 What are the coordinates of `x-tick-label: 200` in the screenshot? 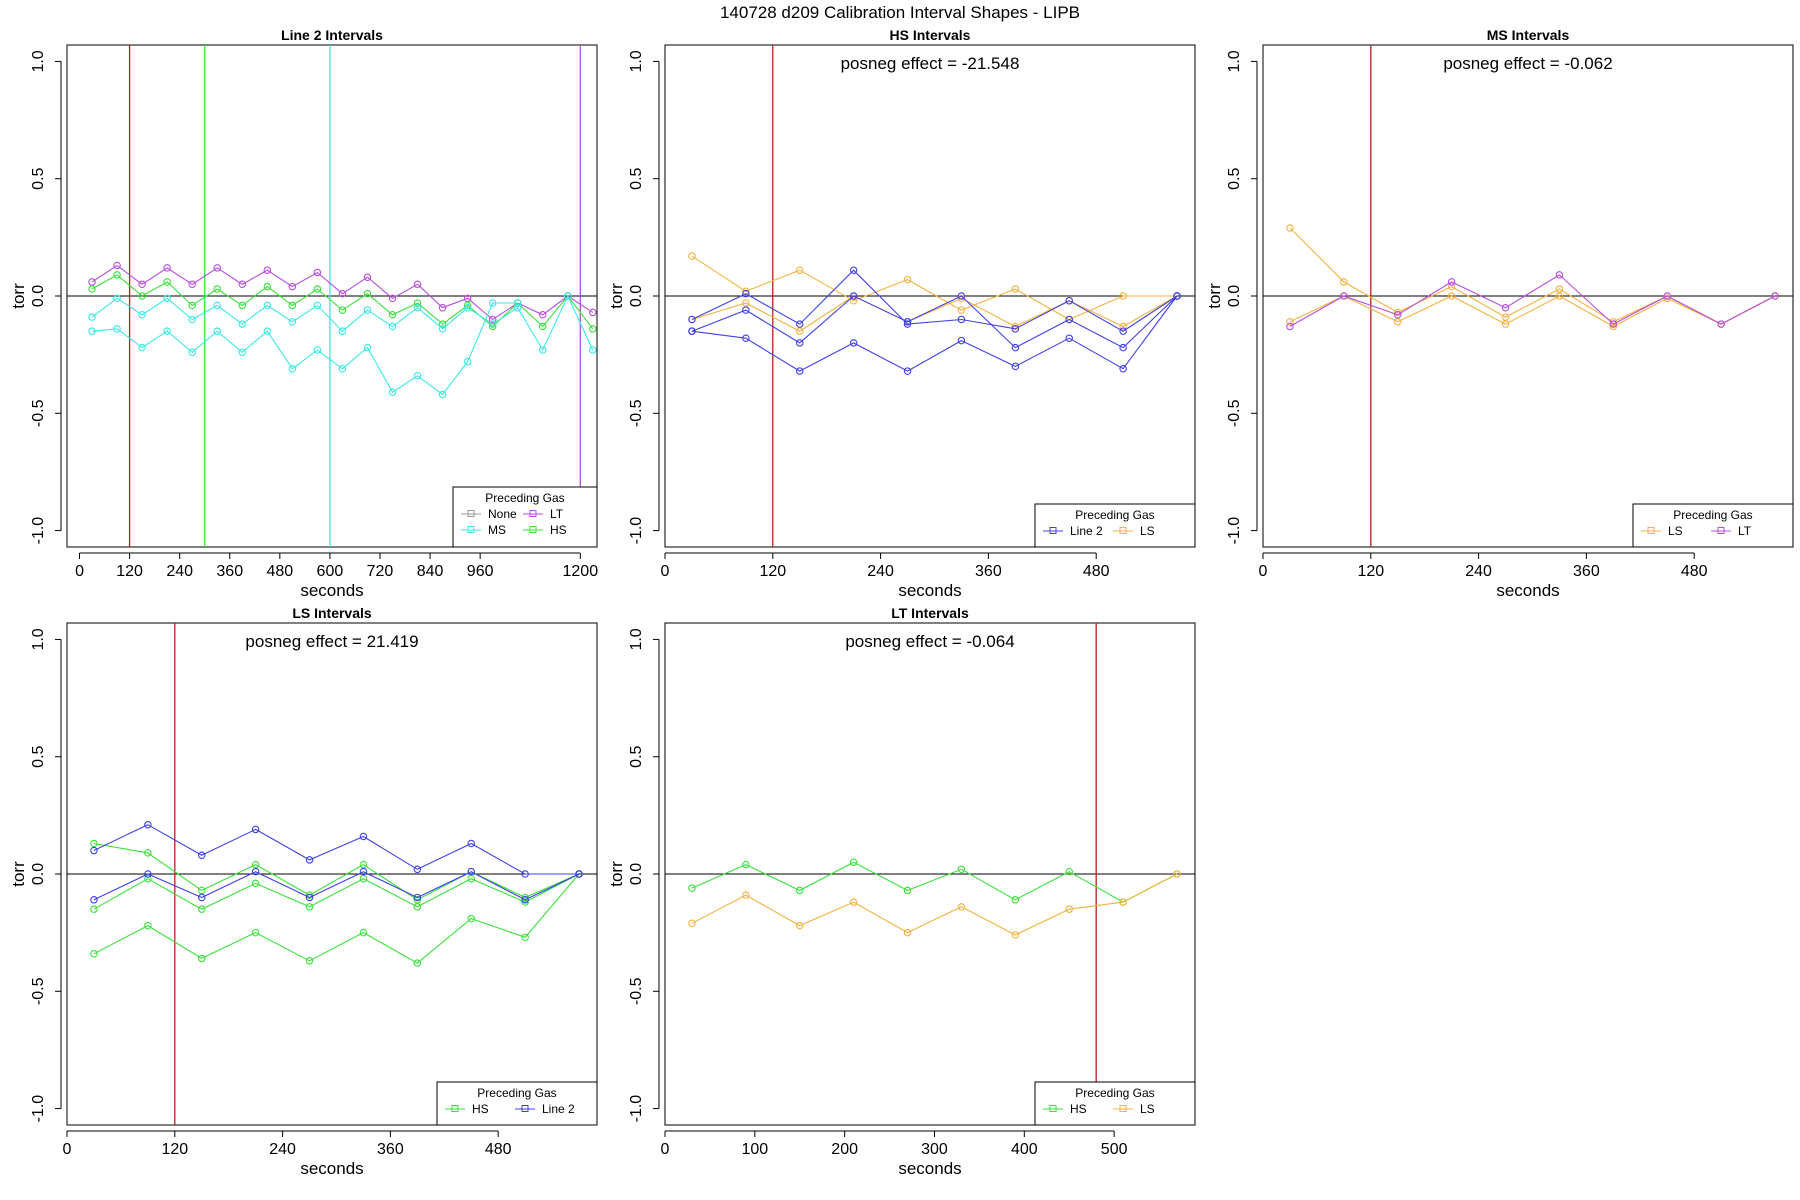 It's located at (844, 1149).